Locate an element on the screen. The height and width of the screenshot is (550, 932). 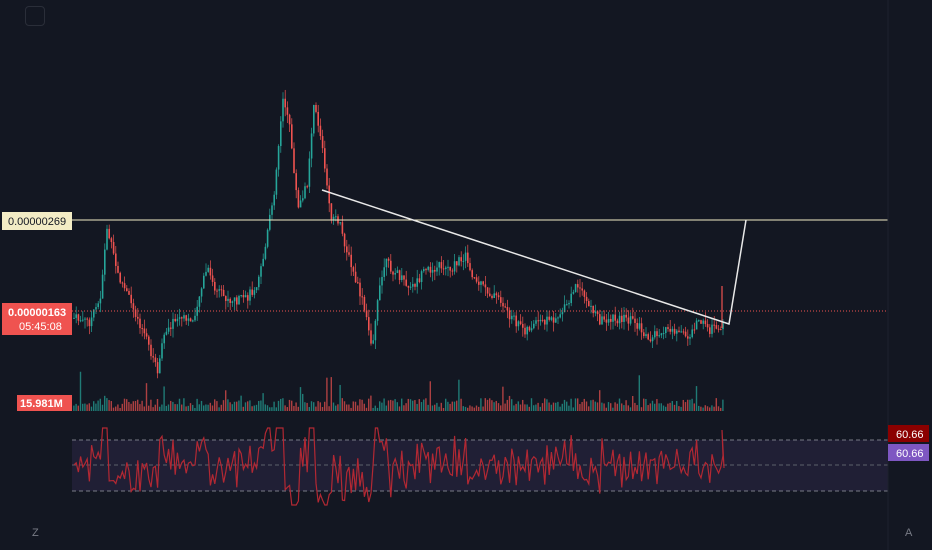
auto-zoom-button: Z is located at coordinates (35, 533).